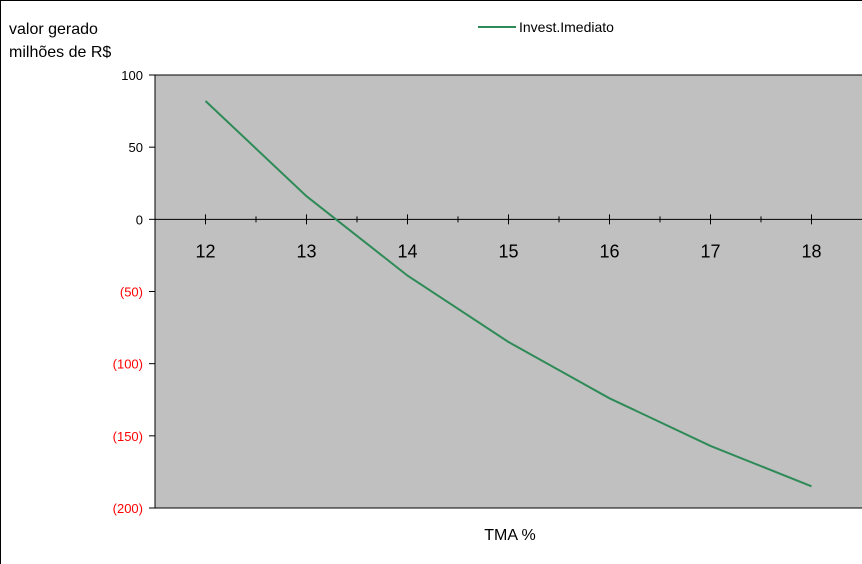  I want to click on y-tick-label: (150), so click(128, 436).